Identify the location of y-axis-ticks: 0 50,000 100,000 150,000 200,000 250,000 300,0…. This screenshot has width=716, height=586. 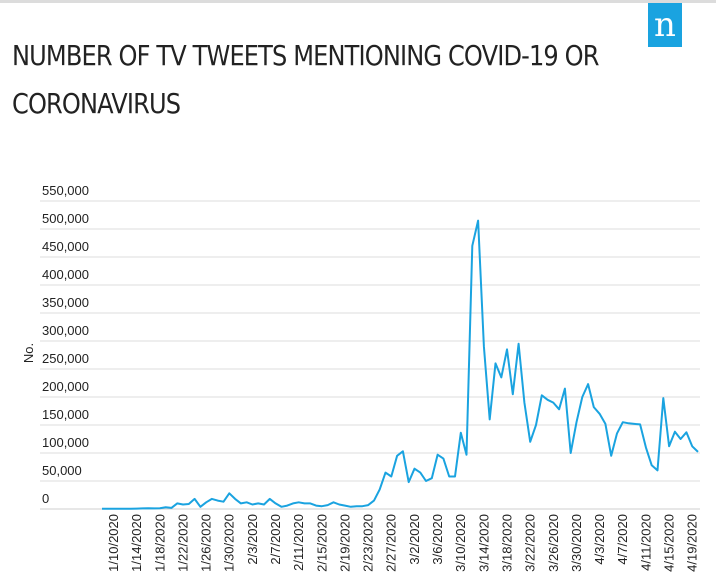
(65, 344).